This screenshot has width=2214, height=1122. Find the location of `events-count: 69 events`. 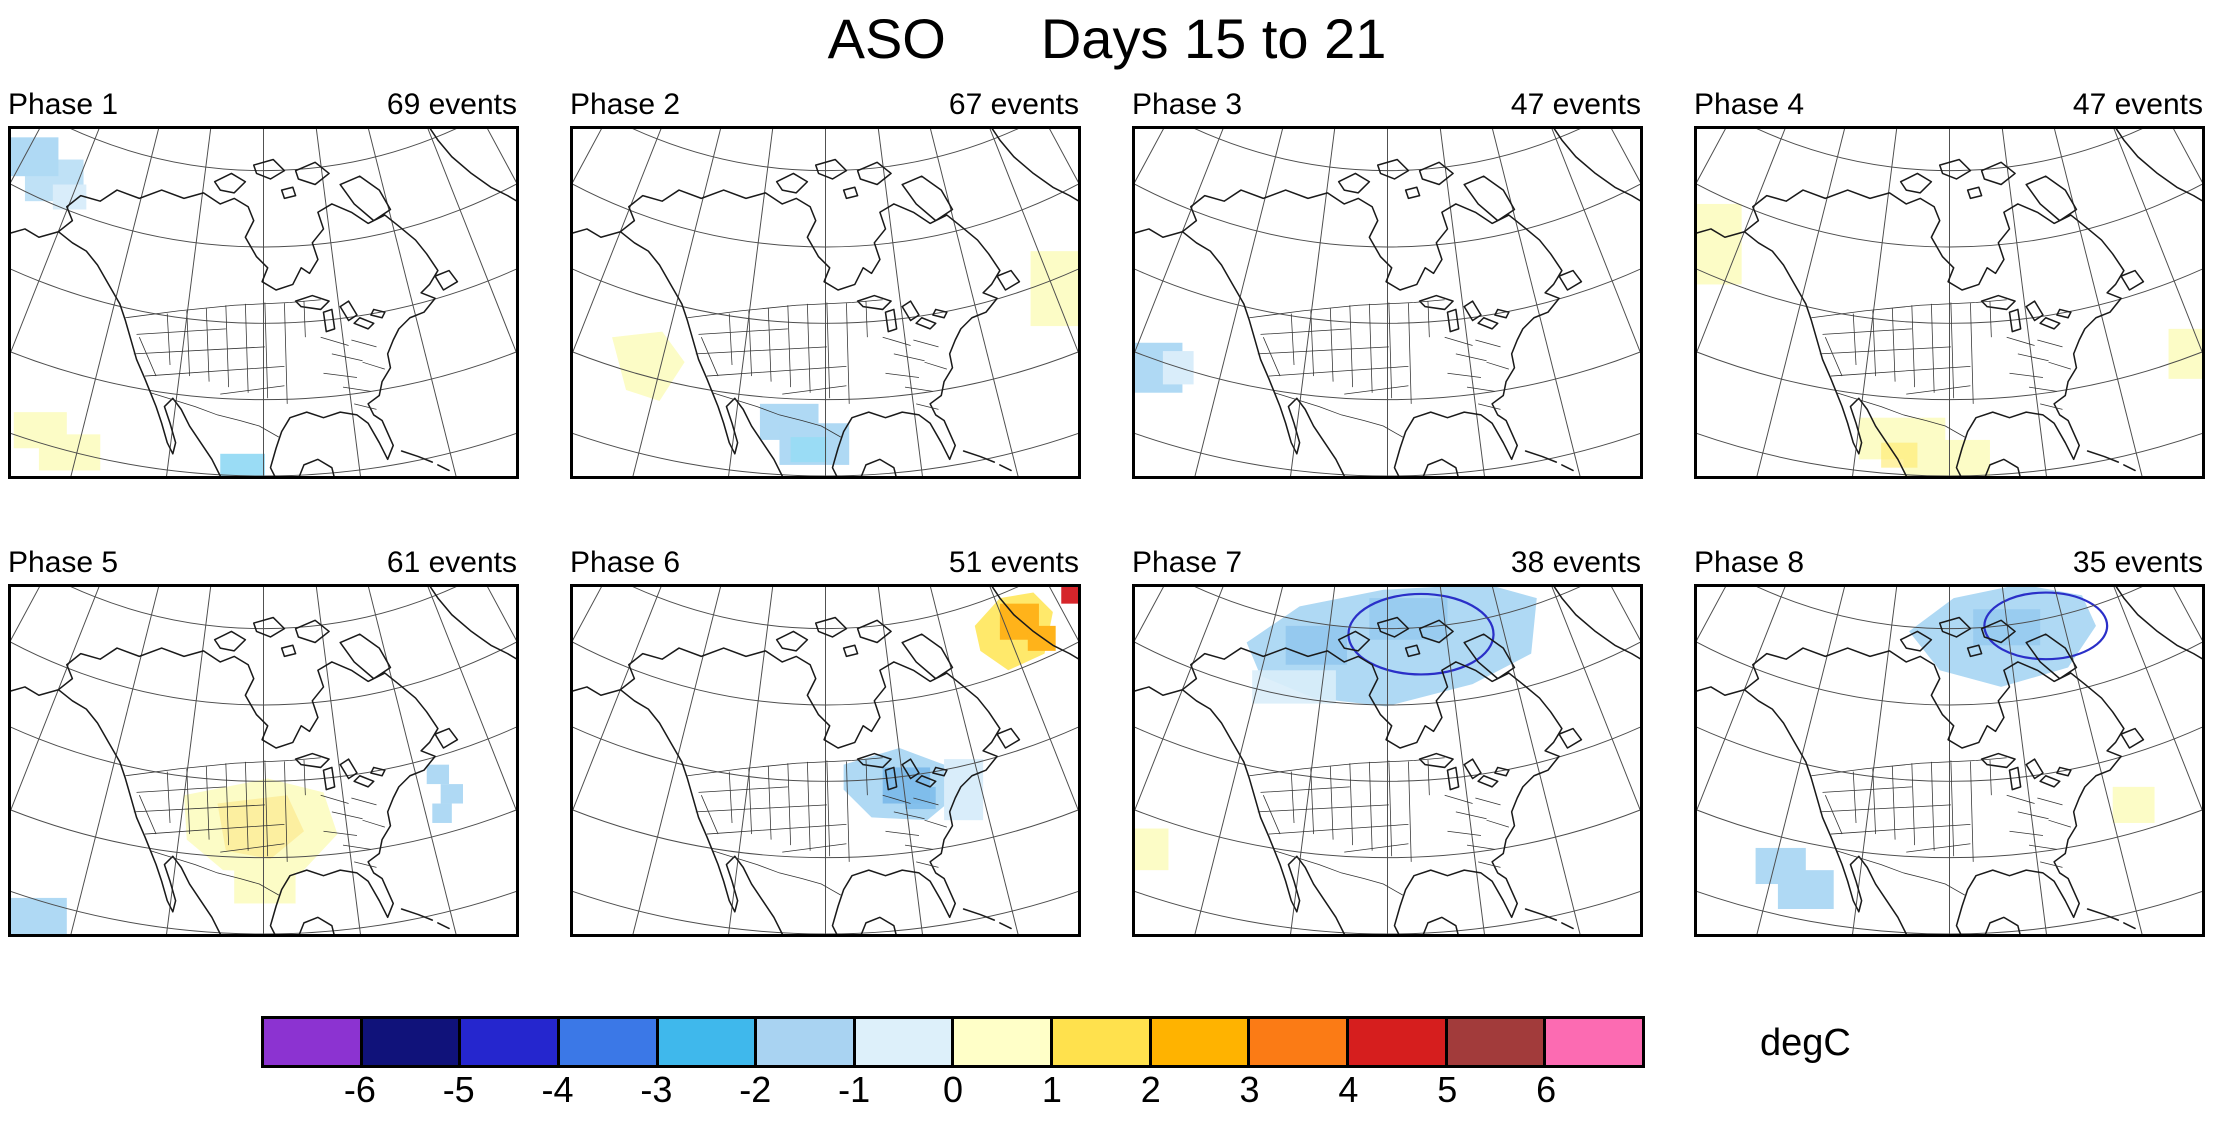

events-count: 69 events is located at coordinates (451, 104).